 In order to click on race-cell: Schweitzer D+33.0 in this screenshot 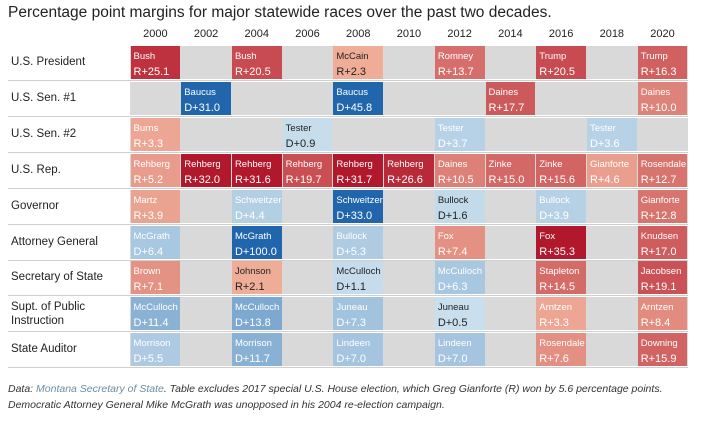, I will do `click(358, 206)`.